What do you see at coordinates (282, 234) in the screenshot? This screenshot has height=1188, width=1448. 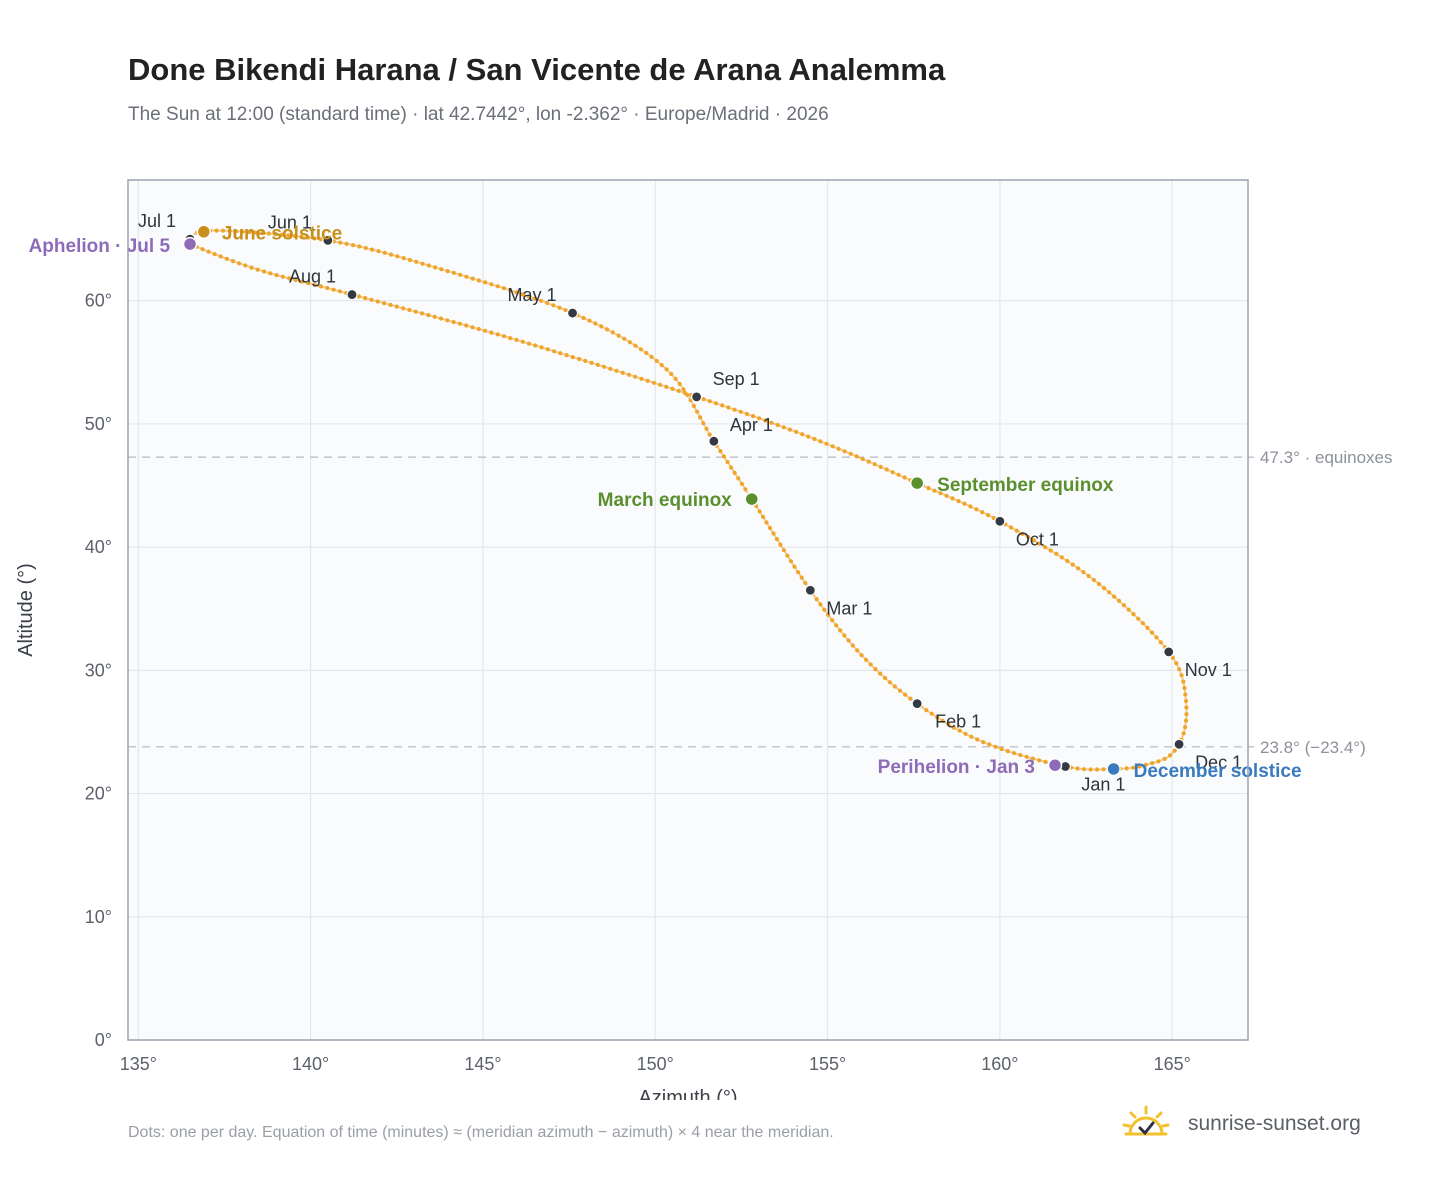 I see `event-label-june-solstice: June solstice` at bounding box center [282, 234].